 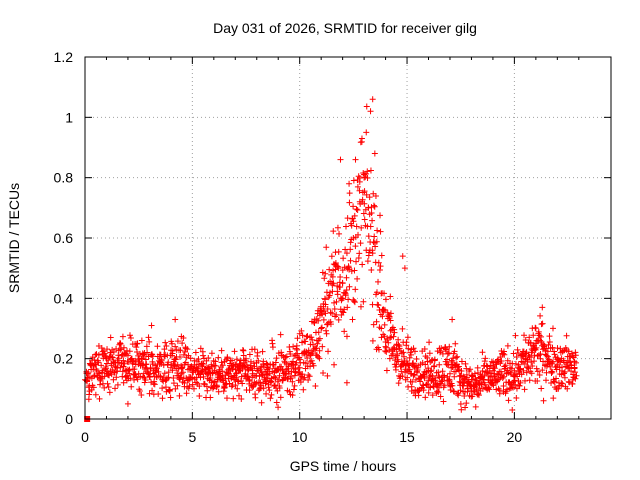 I want to click on y-tick-label: 0.6, so click(x=64, y=238).